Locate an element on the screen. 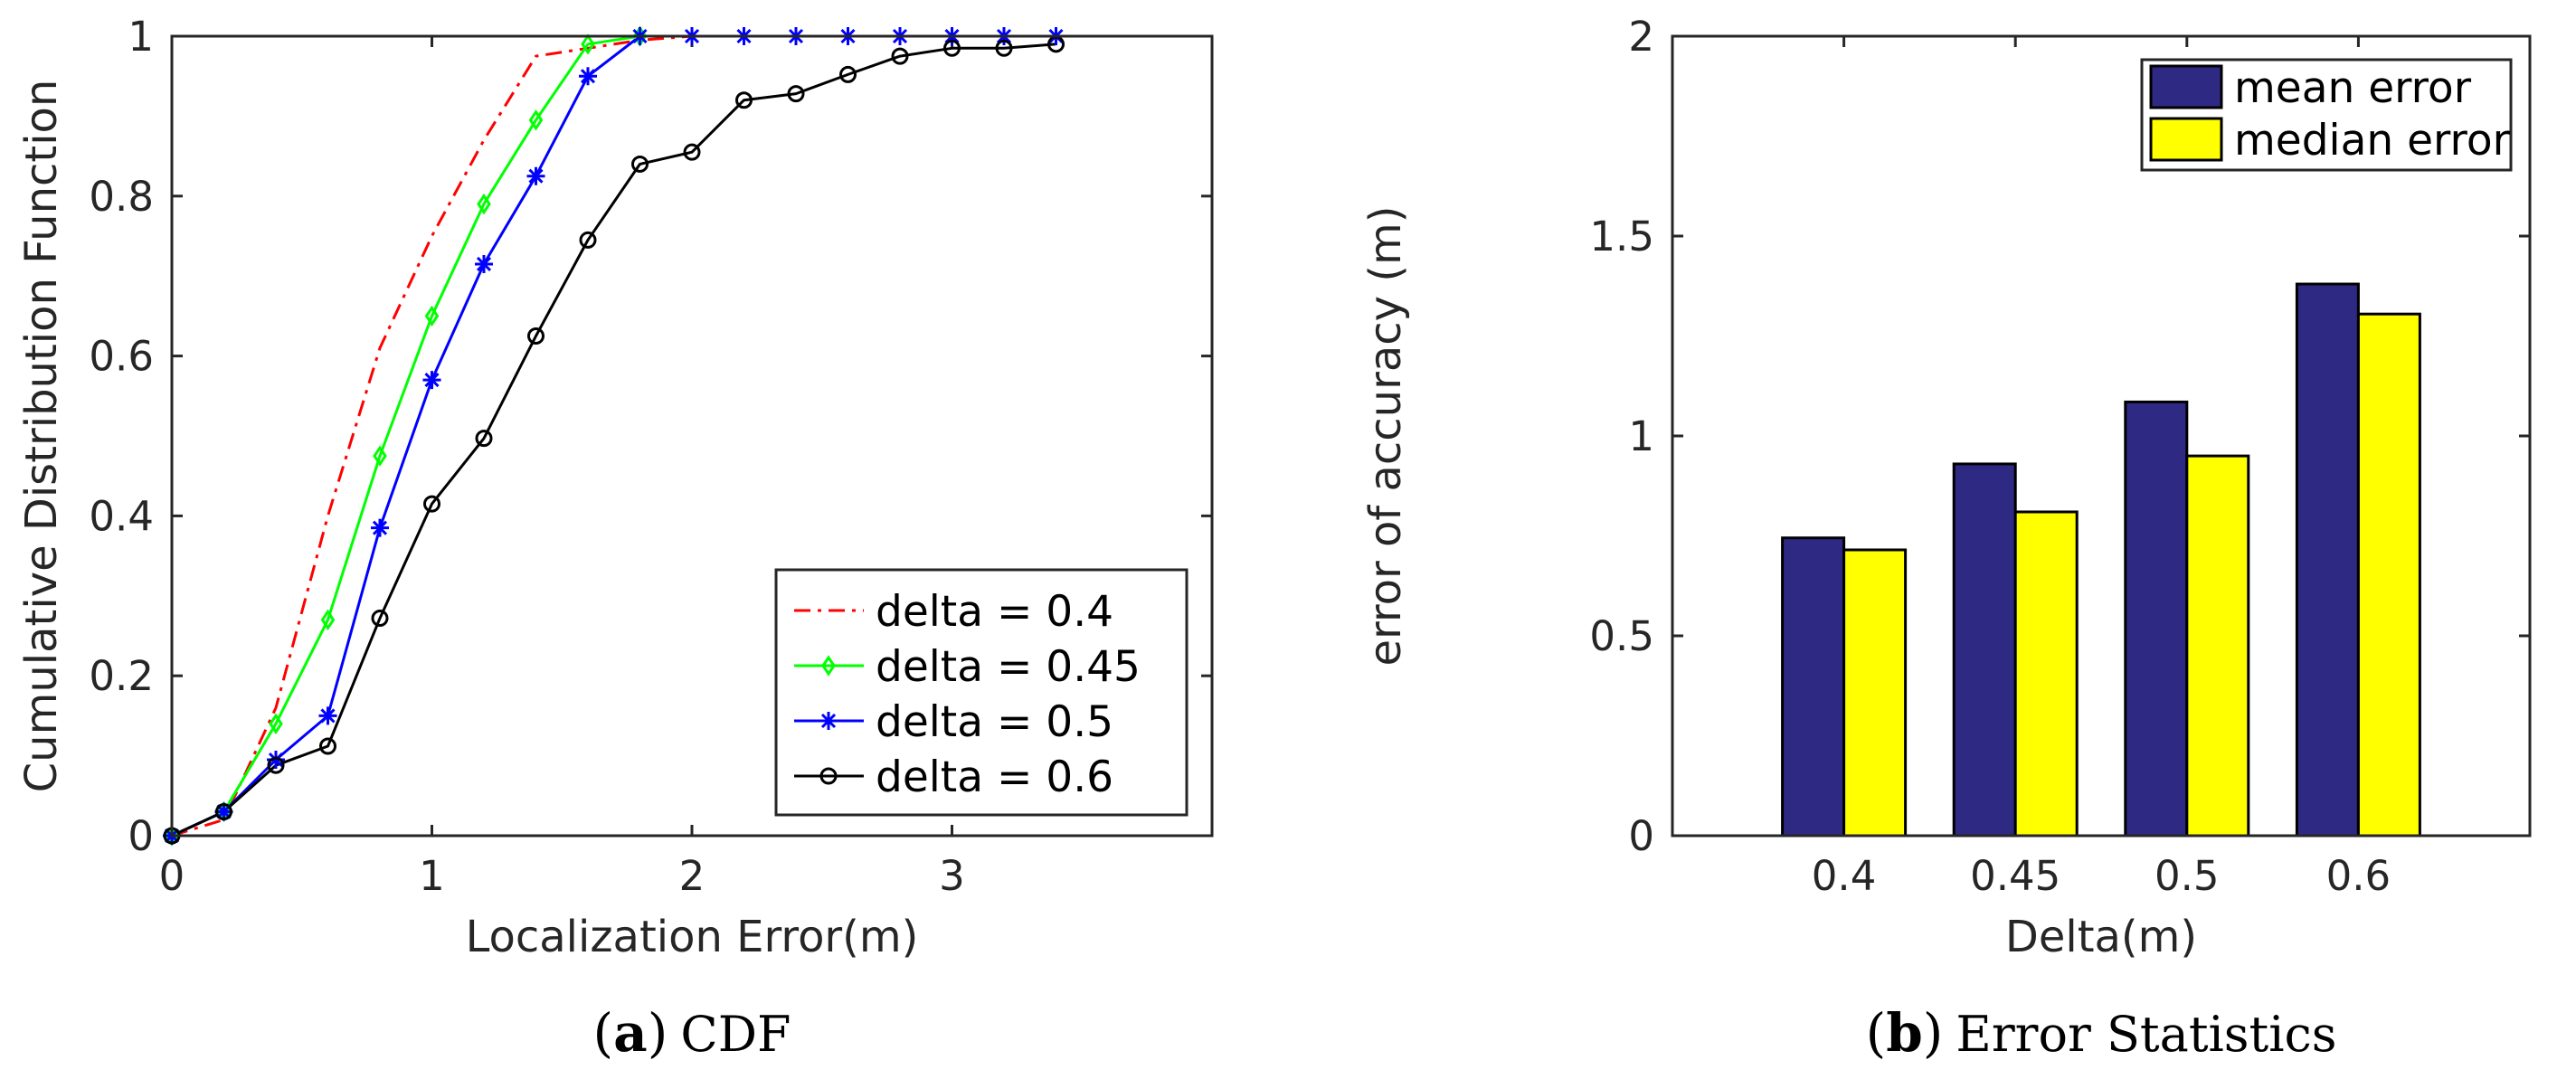  cdf-legend-label: delta = 0.5 is located at coordinates (994, 722).